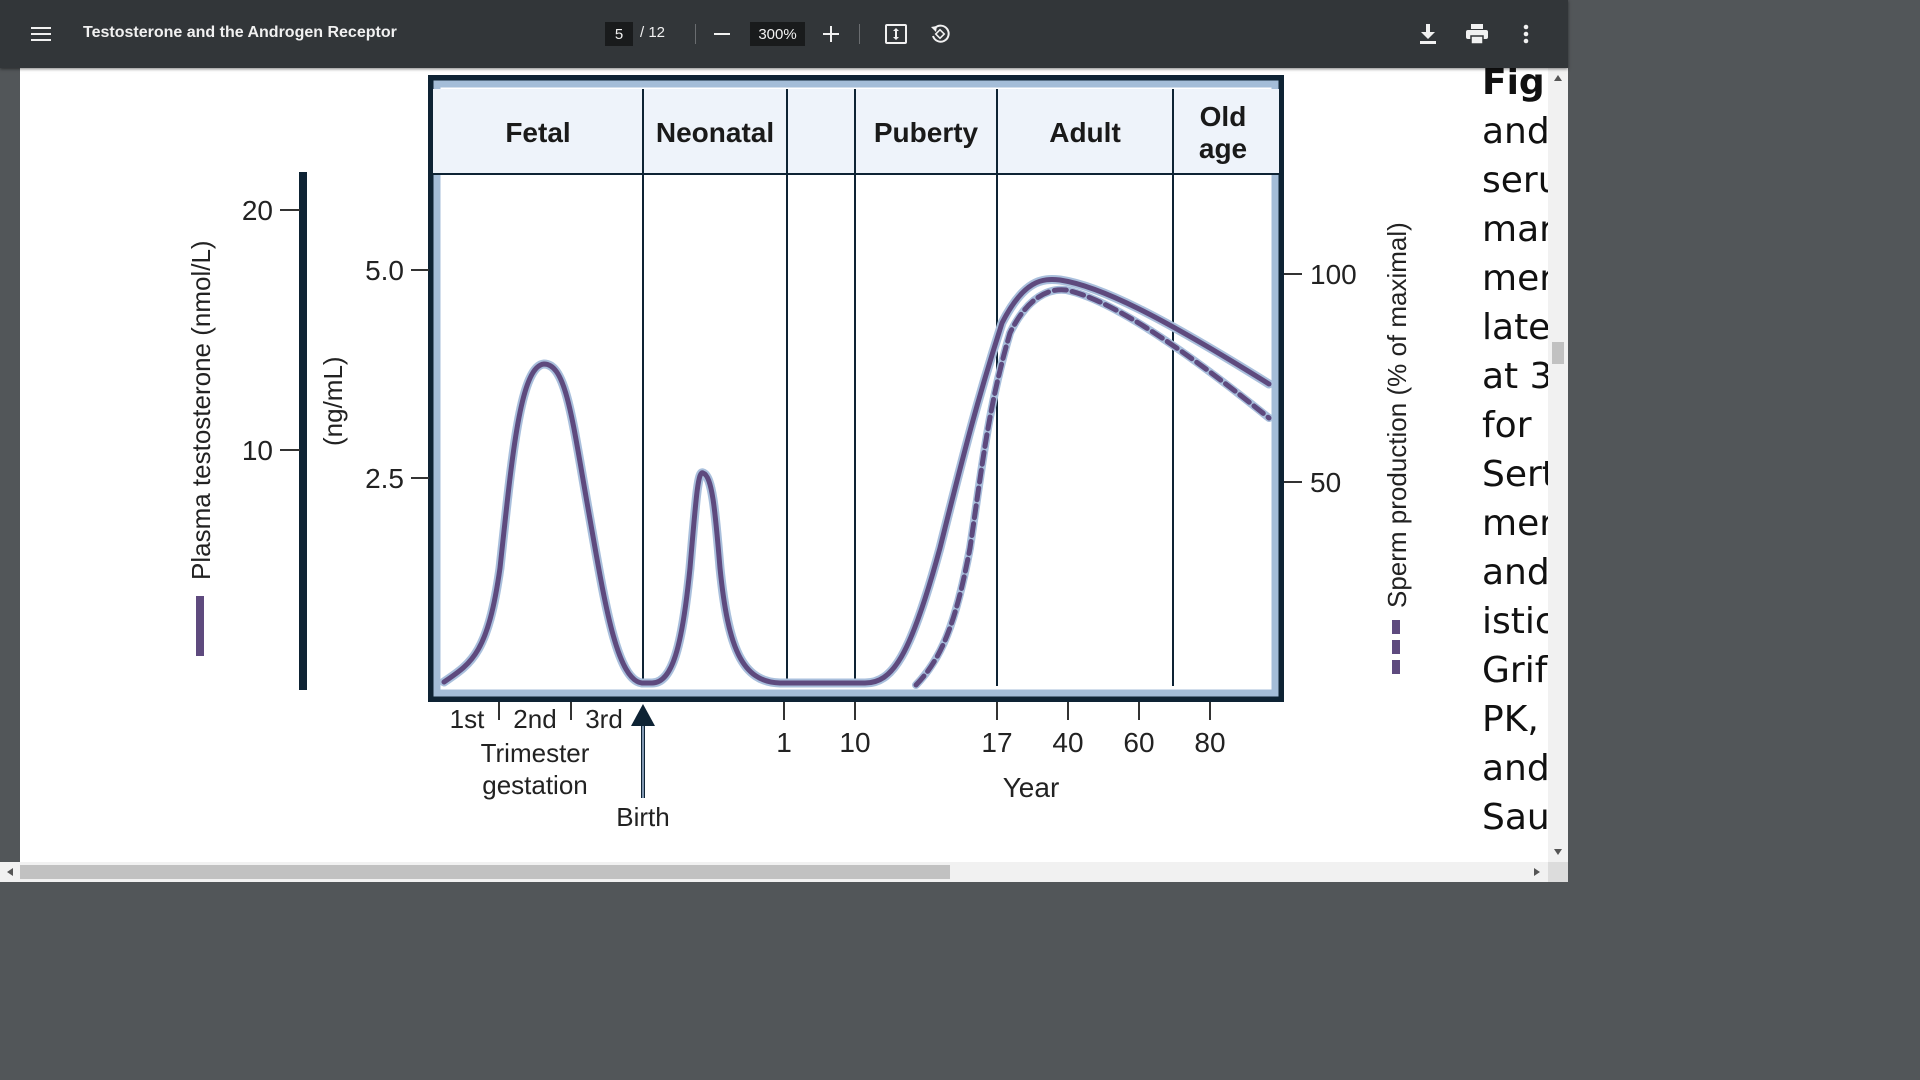 This screenshot has height=1080, width=1920. I want to click on testosterone-legend-swatch, so click(200, 626).